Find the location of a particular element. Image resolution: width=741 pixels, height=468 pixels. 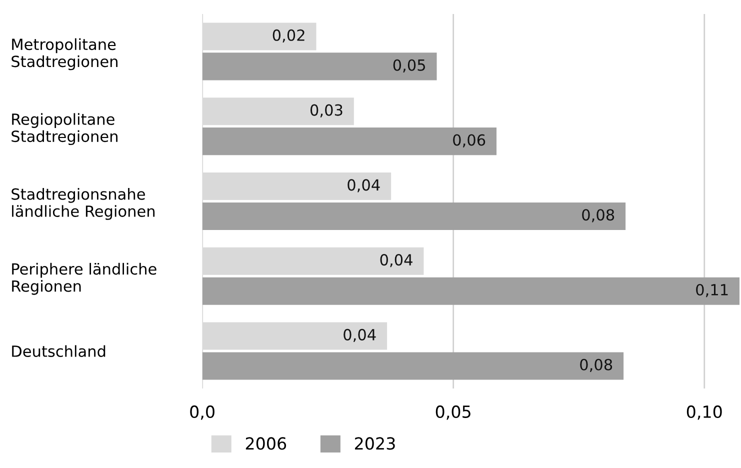

x-tick-label: 0,10 is located at coordinates (704, 412).